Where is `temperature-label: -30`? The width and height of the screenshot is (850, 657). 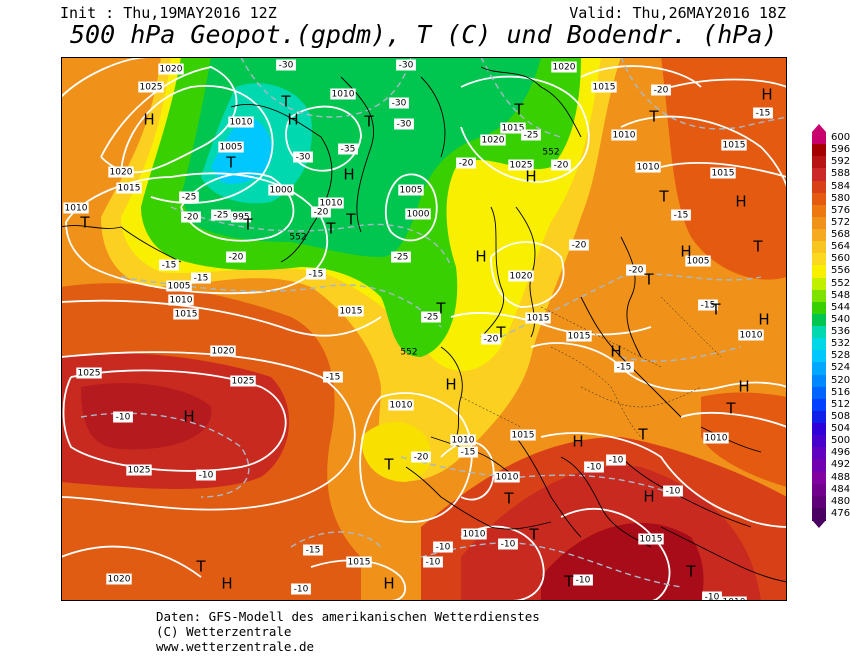 temperature-label: -30 is located at coordinates (399, 103).